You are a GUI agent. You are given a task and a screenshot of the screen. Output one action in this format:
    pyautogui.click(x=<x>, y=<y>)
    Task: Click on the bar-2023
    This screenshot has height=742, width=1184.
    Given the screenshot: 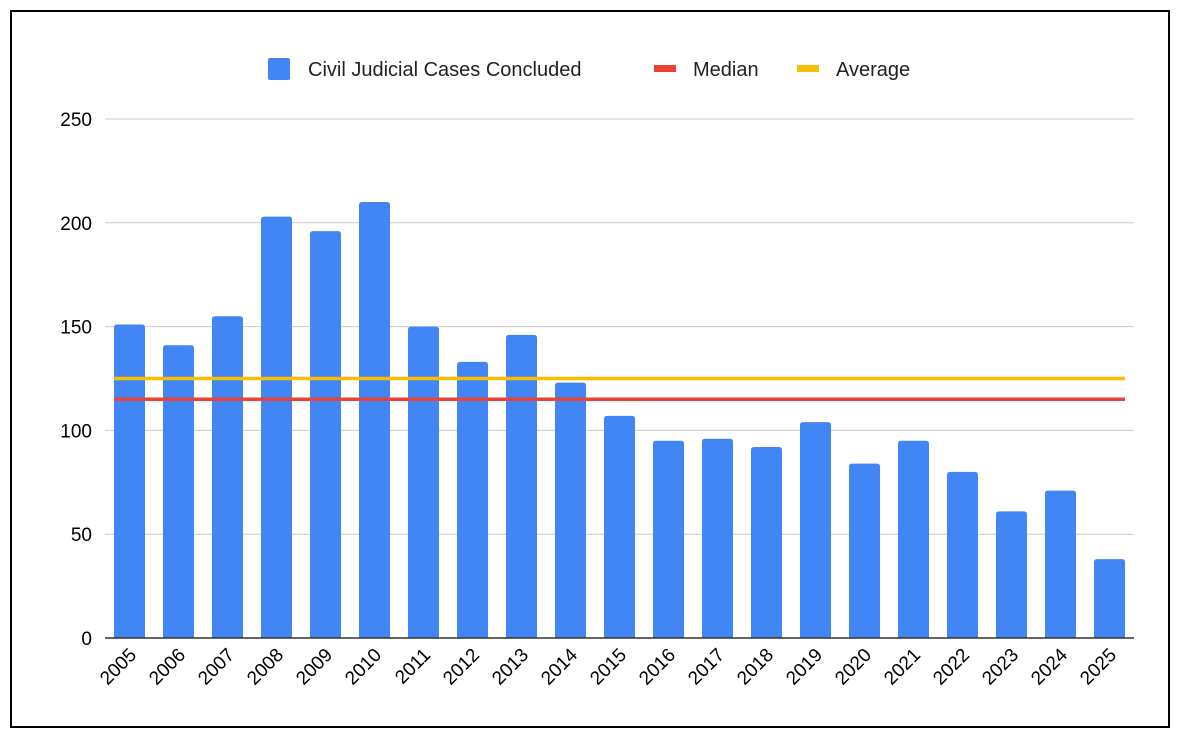 What is the action you would take?
    pyautogui.click(x=1011, y=574)
    